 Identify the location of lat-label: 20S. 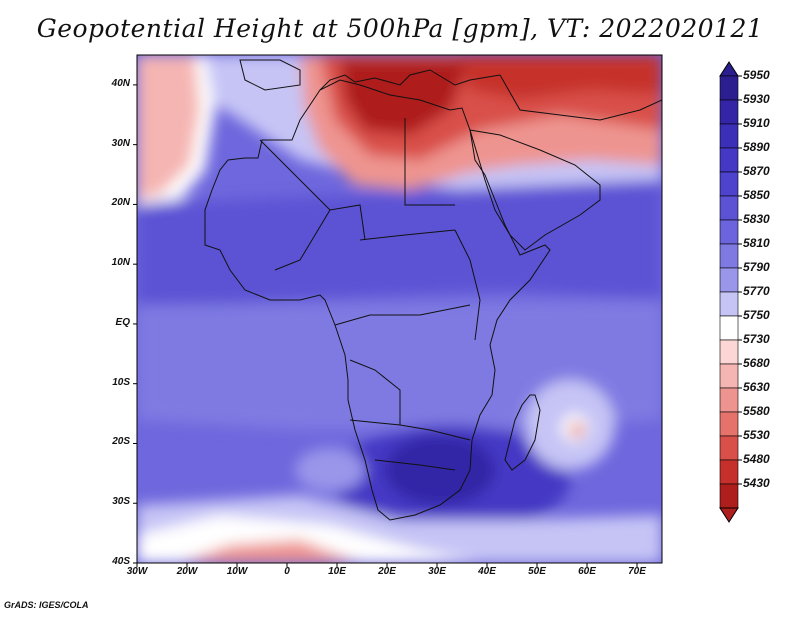
(121, 442).